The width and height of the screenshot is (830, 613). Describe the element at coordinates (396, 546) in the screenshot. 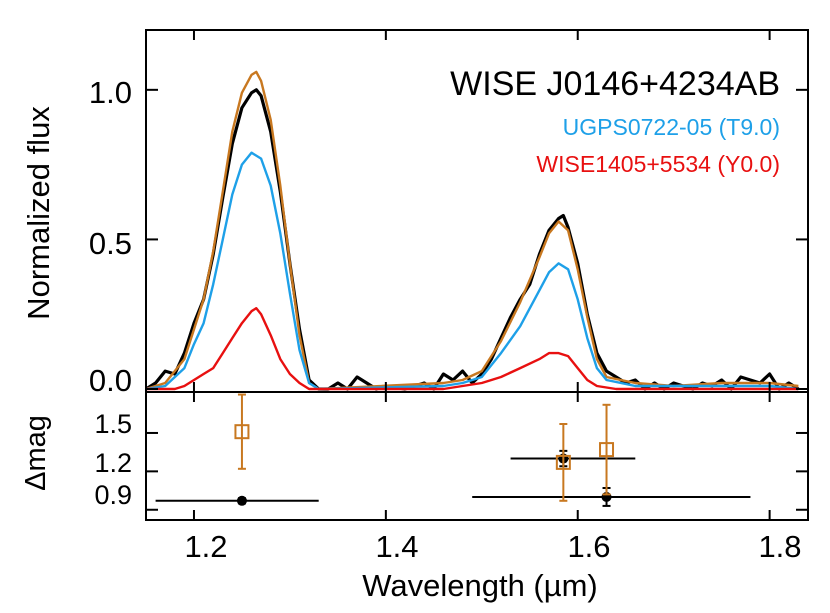

I see `xtick-label-1: 1.4` at that location.